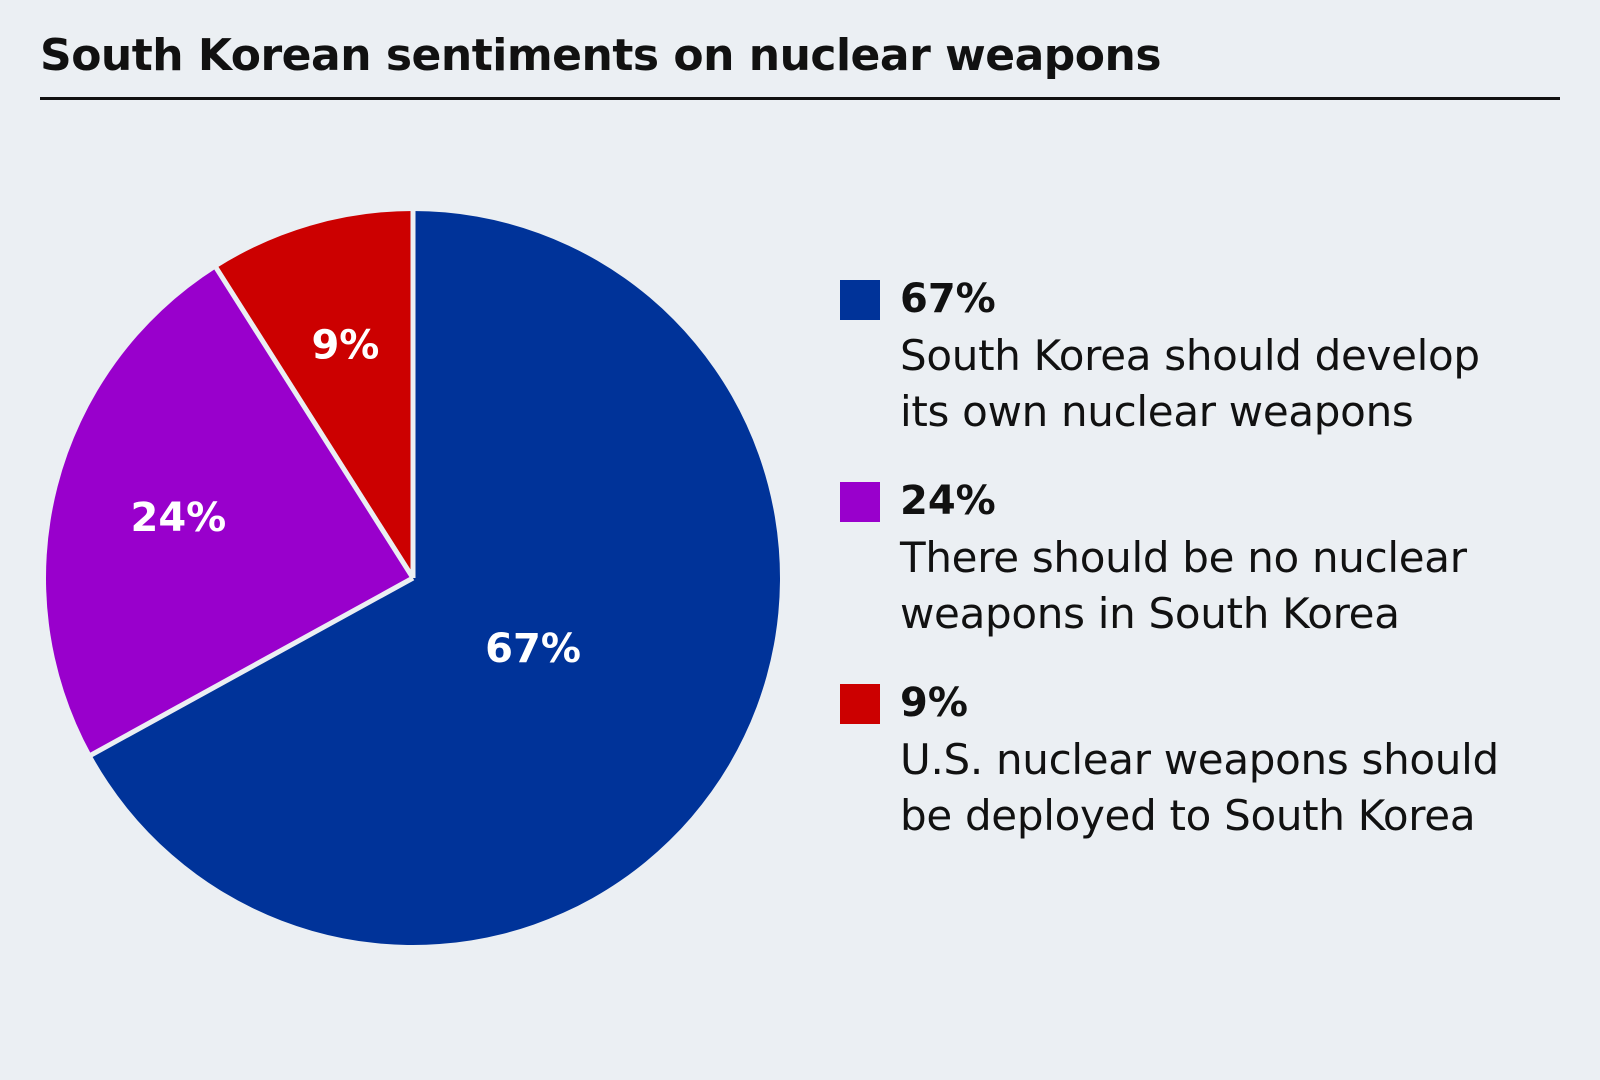 Image resolution: width=1600 pixels, height=1080 pixels. Describe the element at coordinates (860, 300) in the screenshot. I see `legend-swatch-own-weapons` at that location.